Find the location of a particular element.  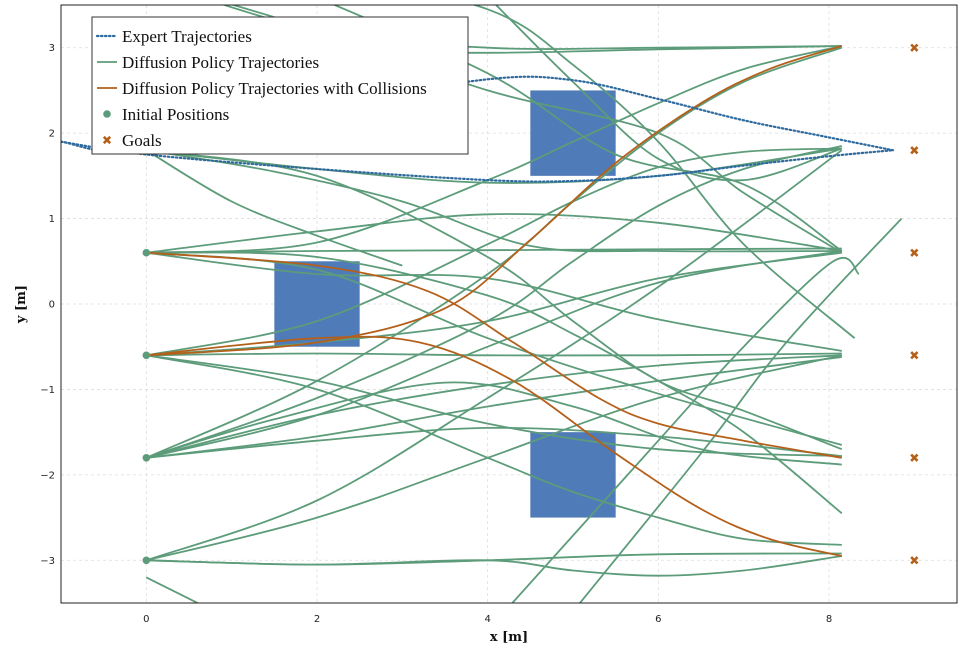

legend-entry-label: Goals is located at coordinates (142, 140).